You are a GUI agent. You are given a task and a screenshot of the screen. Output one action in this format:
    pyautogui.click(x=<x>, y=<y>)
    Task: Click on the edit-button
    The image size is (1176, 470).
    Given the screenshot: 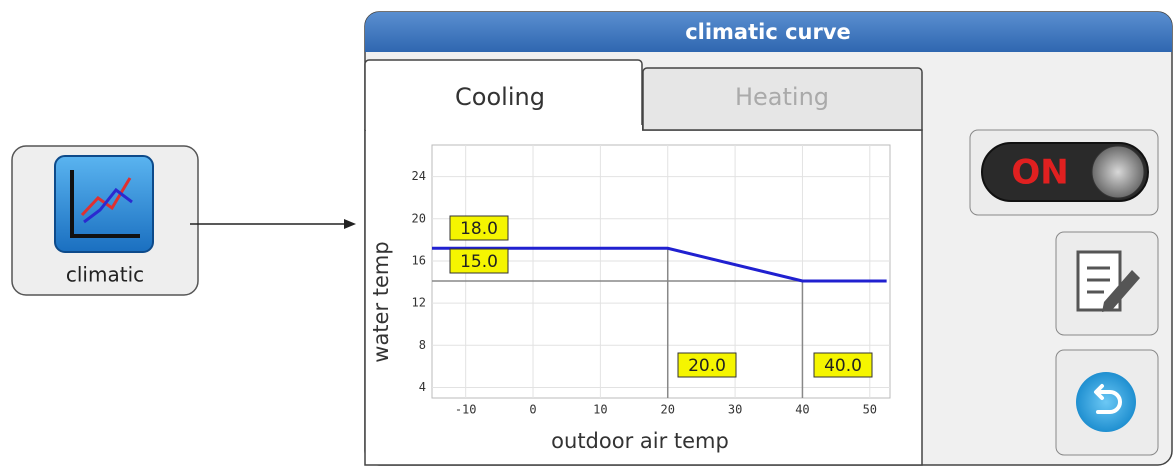 What is the action you would take?
    pyautogui.click(x=1107, y=283)
    